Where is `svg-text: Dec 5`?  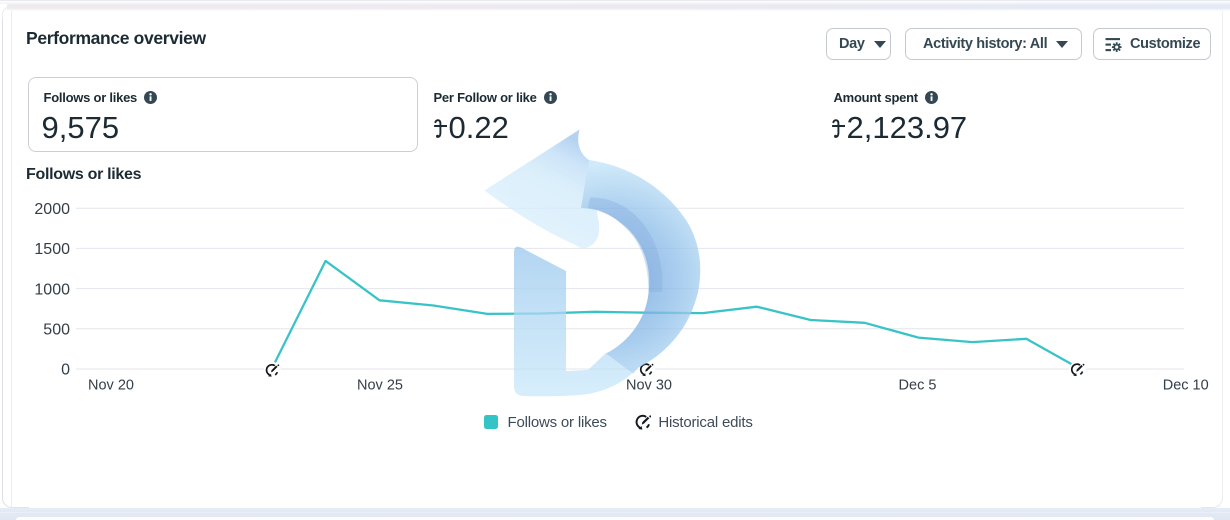 svg-text: Dec 5 is located at coordinates (918, 385).